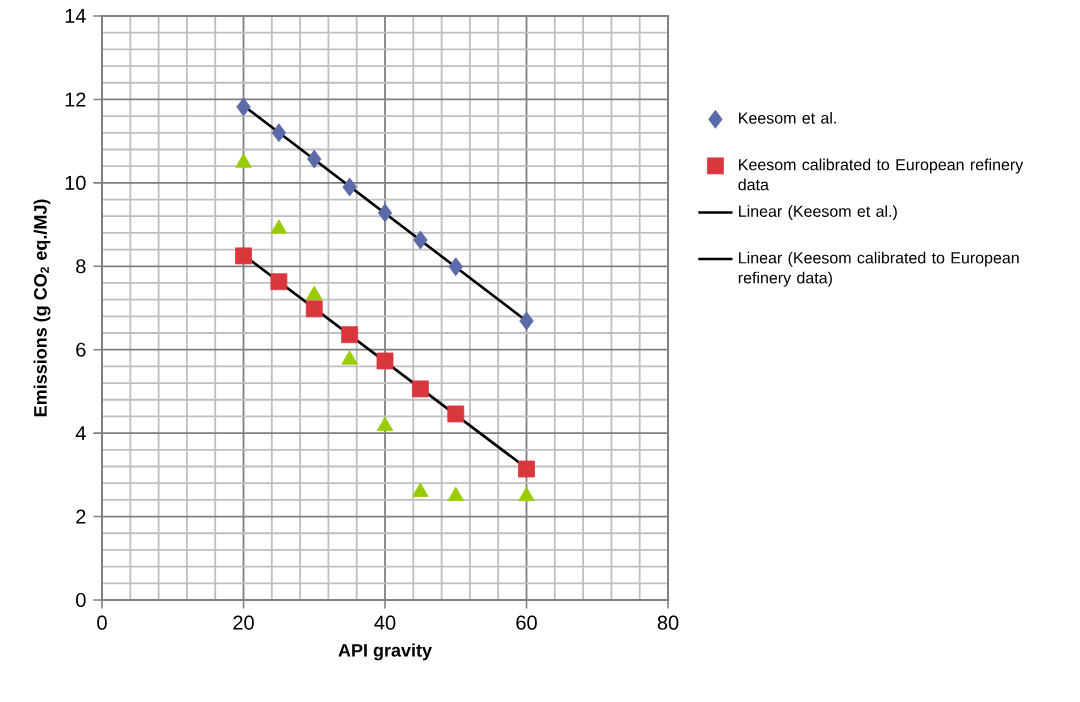 This screenshot has width=1080, height=702. I want to click on y-tick-label: 12, so click(75, 99).